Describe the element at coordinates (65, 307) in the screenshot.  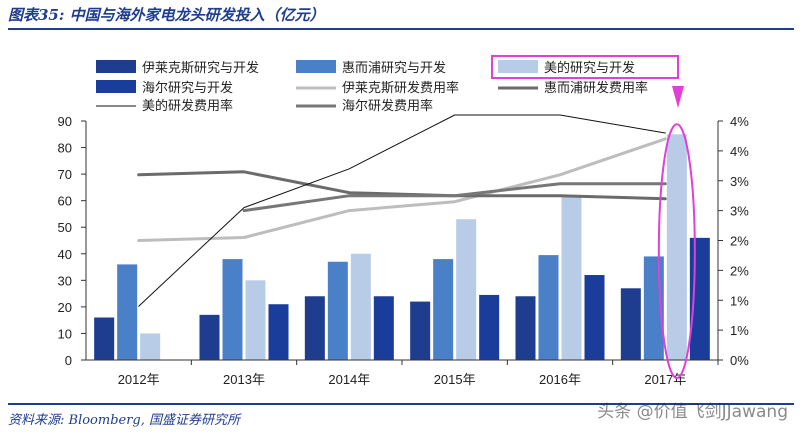
I see `y-tick-label: 20` at that location.